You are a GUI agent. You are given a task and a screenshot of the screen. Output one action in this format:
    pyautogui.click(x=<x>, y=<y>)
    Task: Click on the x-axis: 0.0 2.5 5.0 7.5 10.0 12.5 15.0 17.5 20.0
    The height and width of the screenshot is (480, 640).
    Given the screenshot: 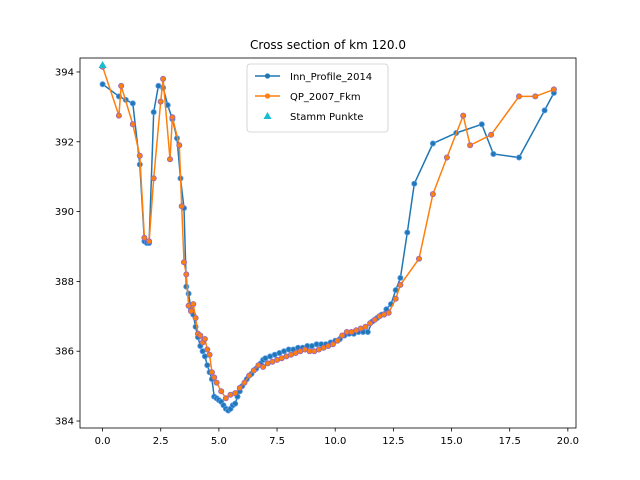 What is the action you would take?
    pyautogui.click(x=337, y=437)
    